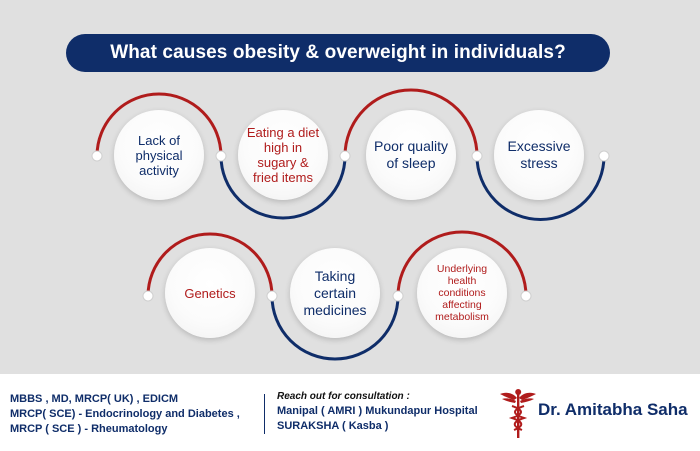 The width and height of the screenshot is (700, 451). I want to click on cause-circle-poor-sleep: Poor quality of sleep, so click(411, 155).